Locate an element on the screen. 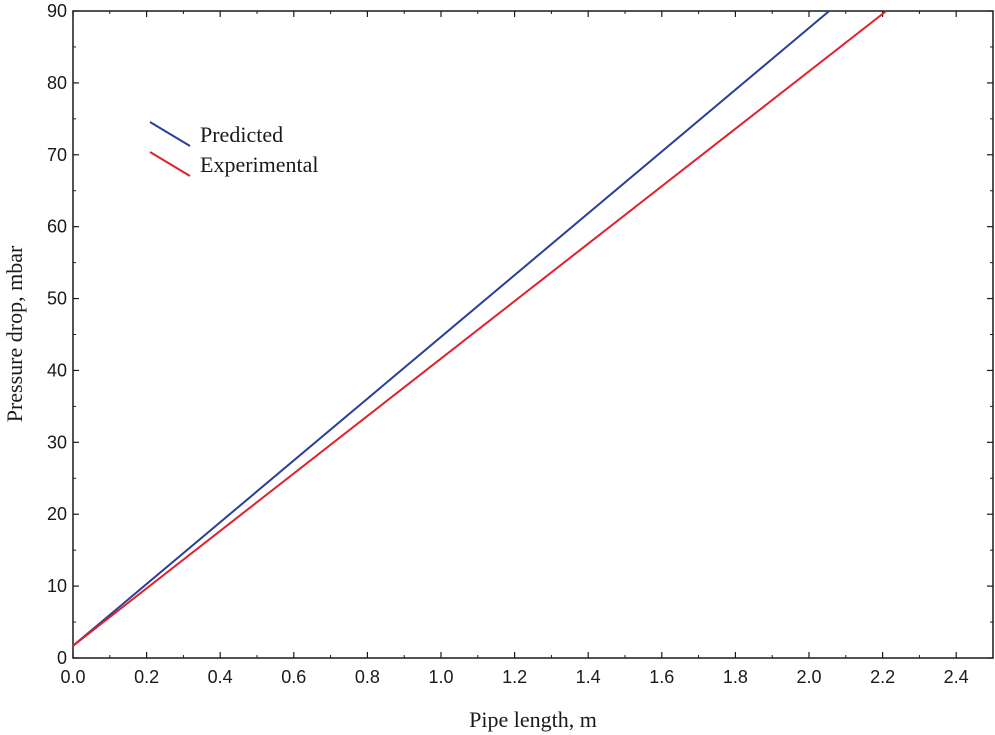  x-tick-label: 1.6 is located at coordinates (661, 677).